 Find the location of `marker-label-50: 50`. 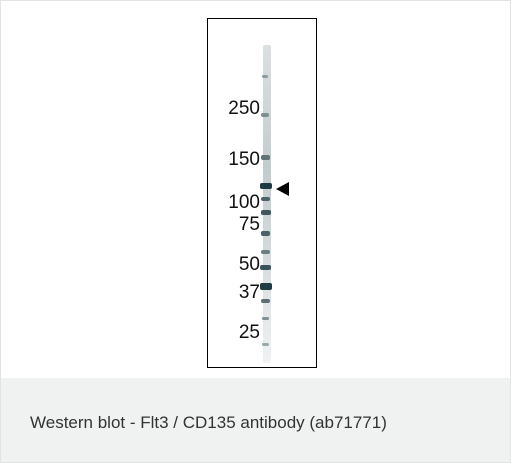

marker-label-50: 50 is located at coordinates (249, 264).